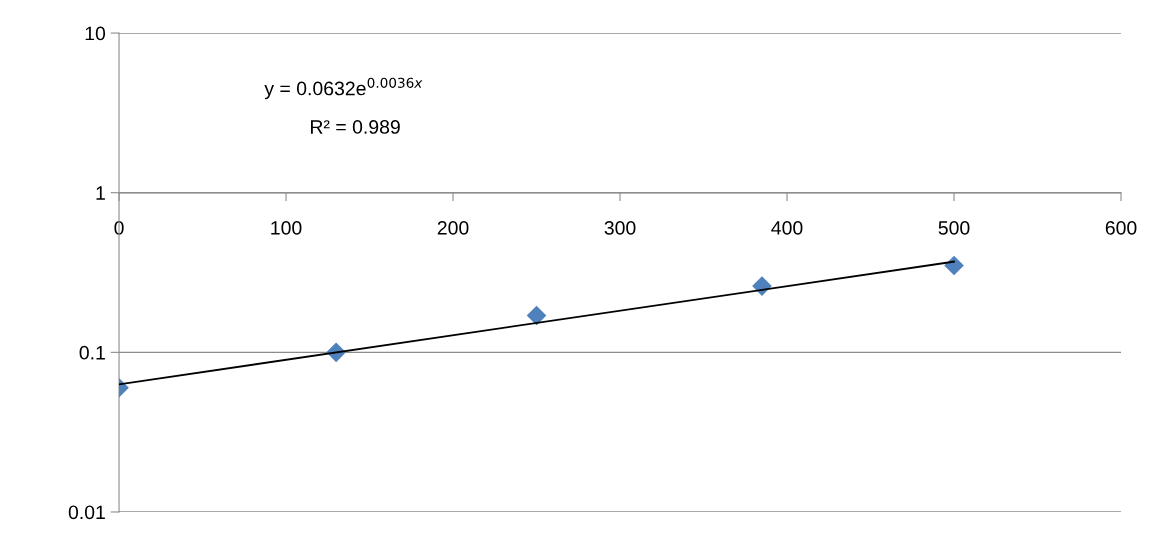 This screenshot has width=1167, height=542. What do you see at coordinates (355, 127) in the screenshot?
I see `annotation: R² = 0.989` at bounding box center [355, 127].